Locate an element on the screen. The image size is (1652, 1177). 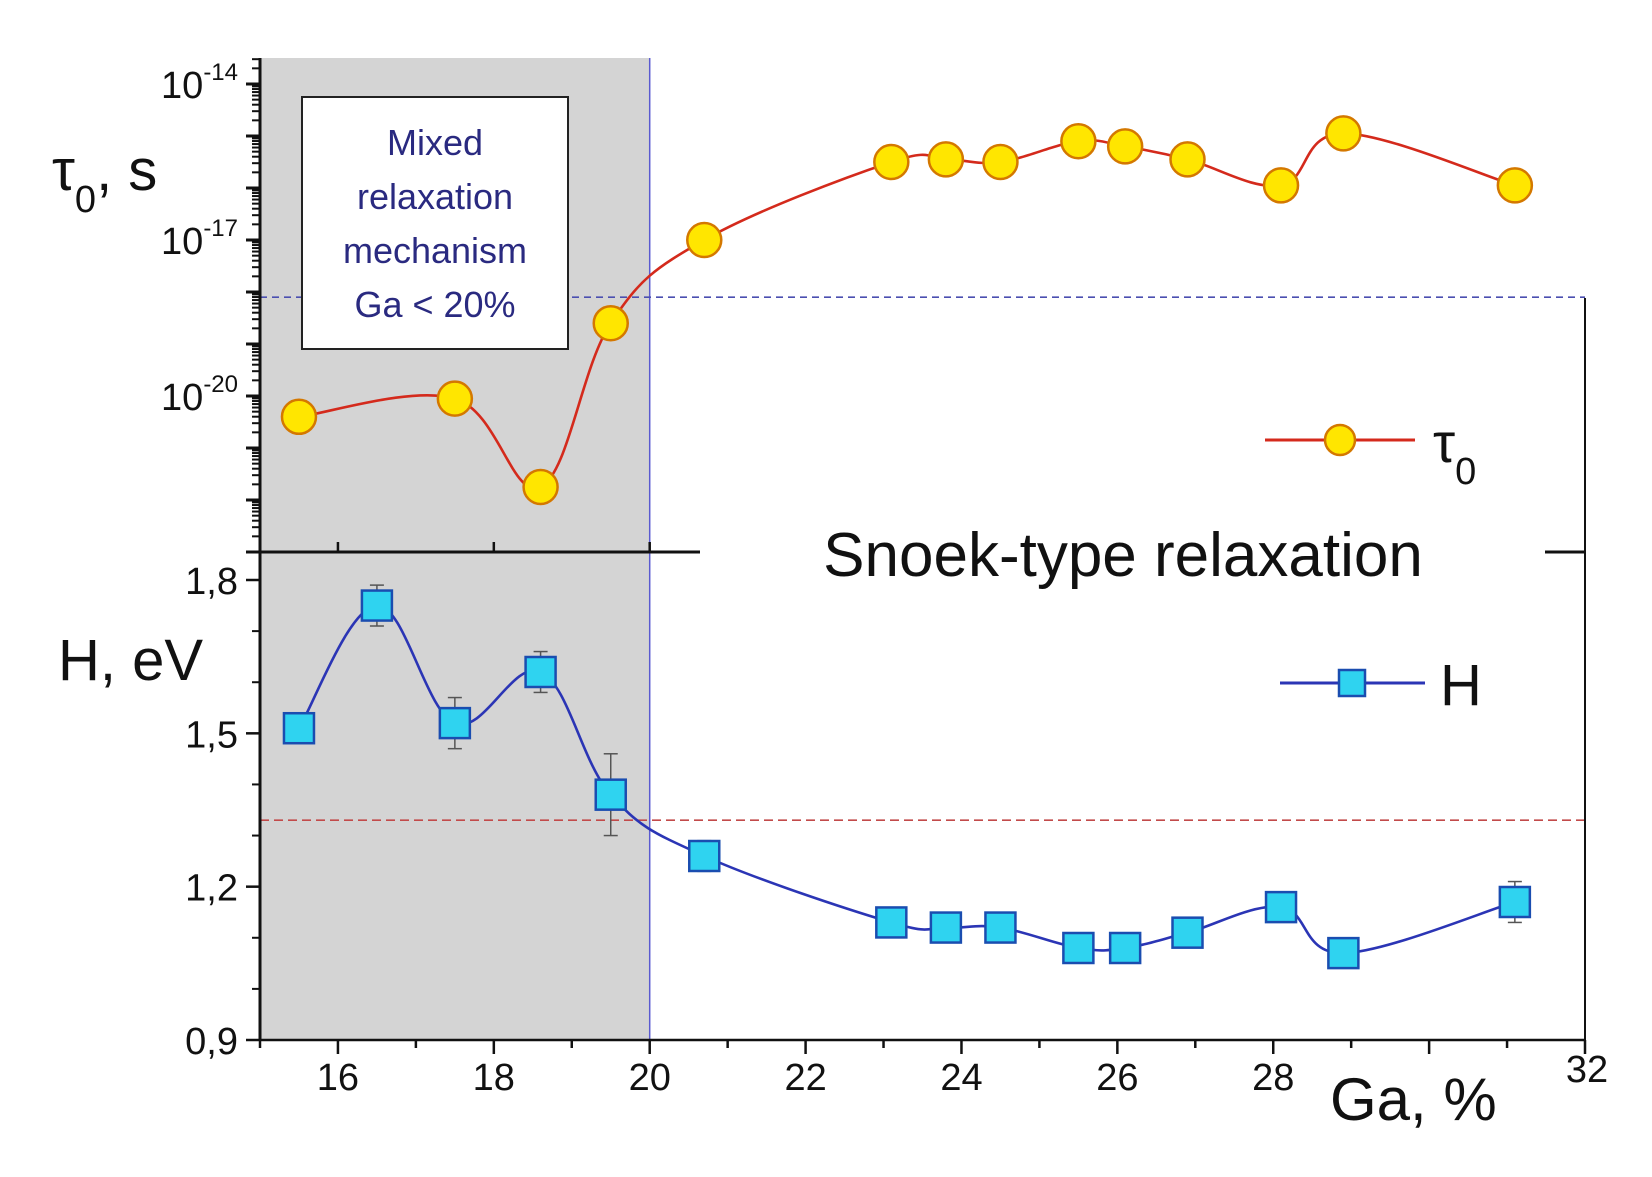
x-axis-label: Ga, % is located at coordinates (1413, 1099).